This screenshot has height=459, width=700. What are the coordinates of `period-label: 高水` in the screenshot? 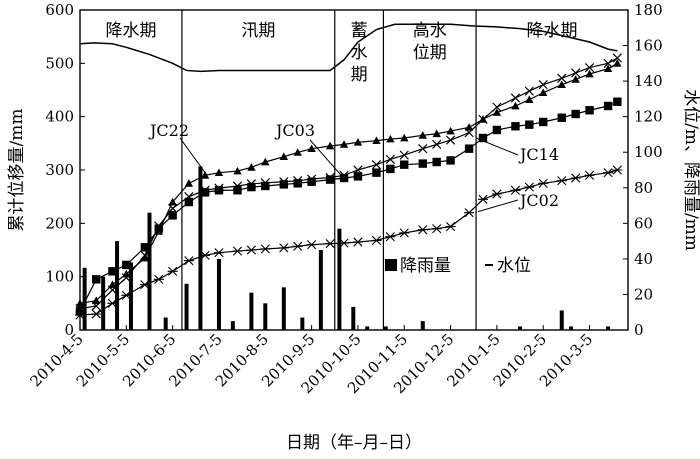 It's located at (430, 31).